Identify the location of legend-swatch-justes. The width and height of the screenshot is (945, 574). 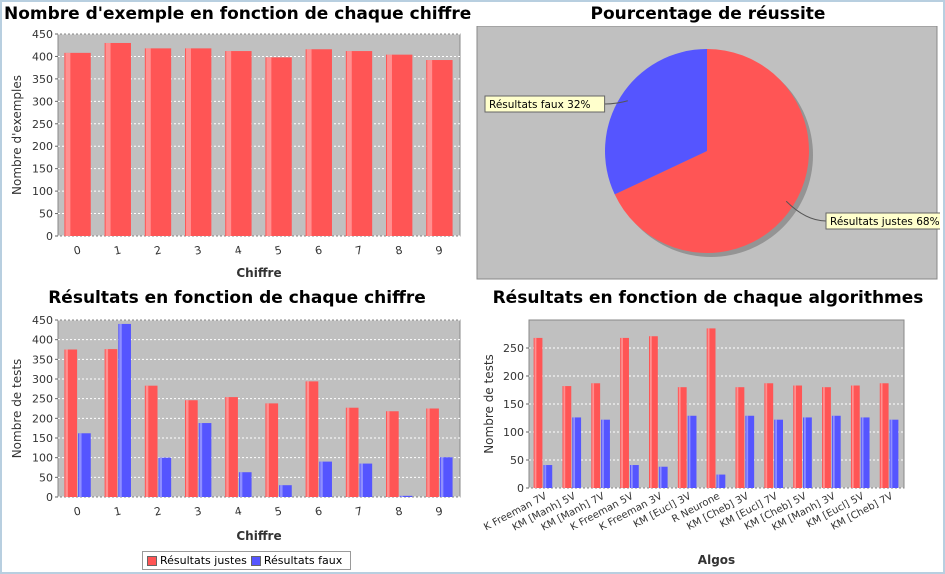
(152, 560).